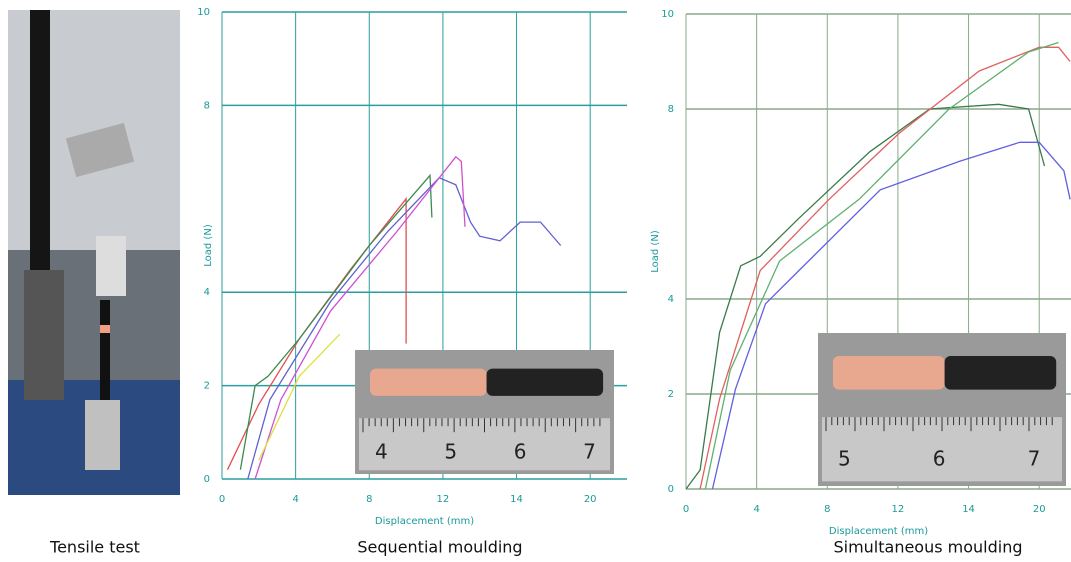  I want to click on photo-caption: Tensile test, so click(94, 547).